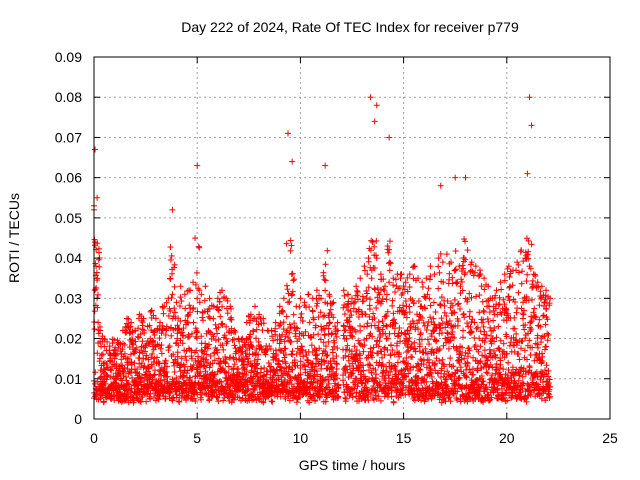 This screenshot has width=640, height=480. I want to click on x-tick-label: 15, so click(404, 438).